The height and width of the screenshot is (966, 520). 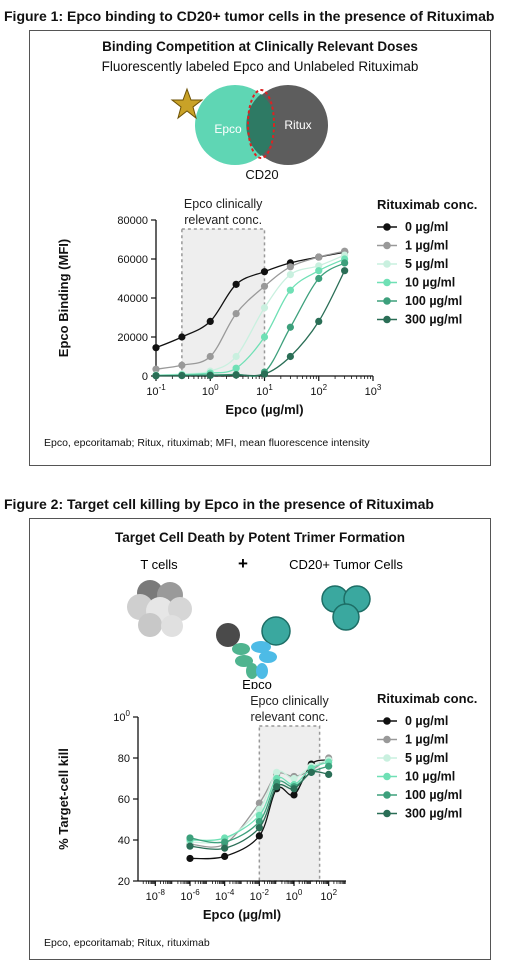 I want to click on y-tick-label: 40, so click(x=124, y=841).